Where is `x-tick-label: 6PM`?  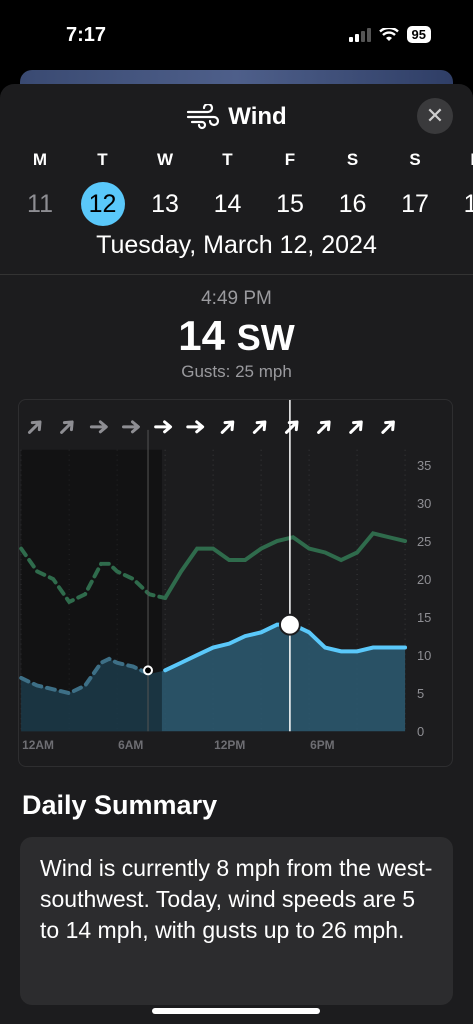 x-tick-label: 6PM is located at coordinates (322, 745).